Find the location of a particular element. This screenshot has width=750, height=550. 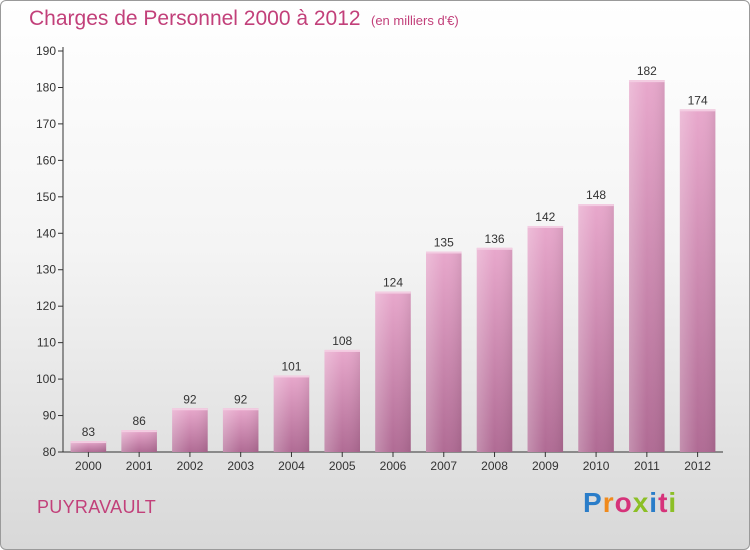

y-tick-label: 90 is located at coordinates (50, 416).